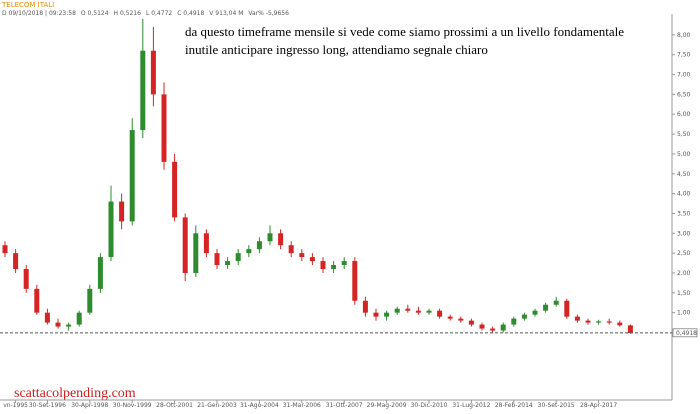 The width and height of the screenshot is (700, 414). Describe the element at coordinates (684, 94) in the screenshot. I see `y-tick-label: 6,50` at that location.